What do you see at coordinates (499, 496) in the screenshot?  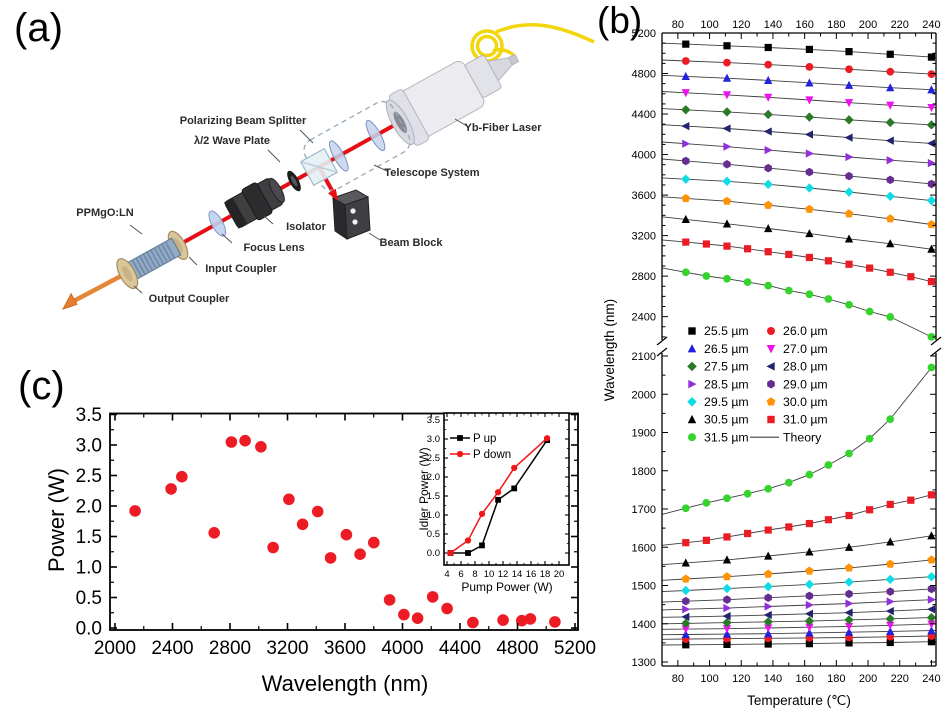 I see `chart-c-inset-series` at bounding box center [499, 496].